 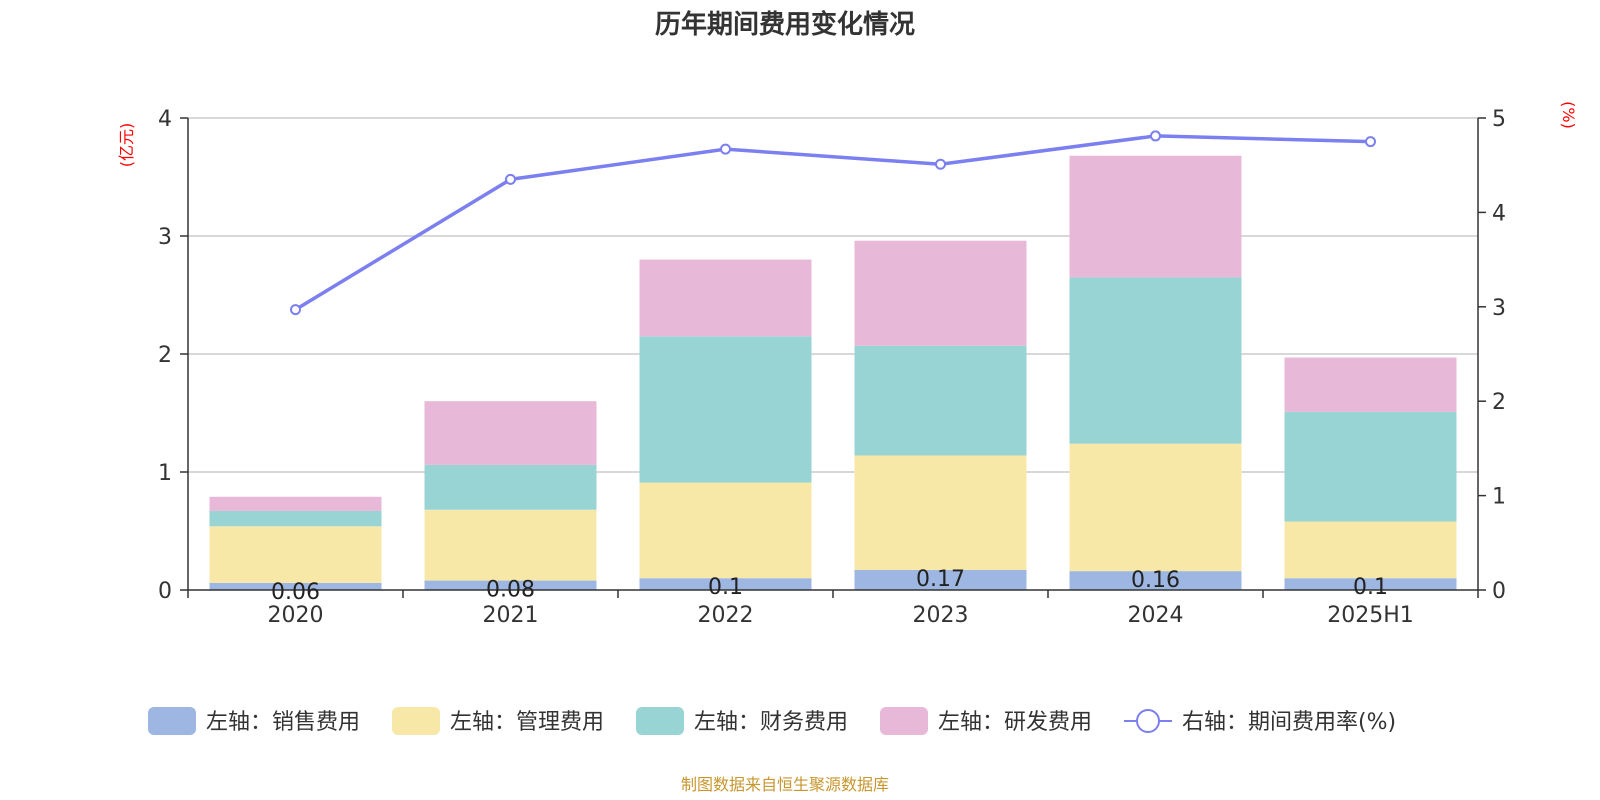 I want to click on legend-label: 左轴：销售费用, so click(x=283, y=722).